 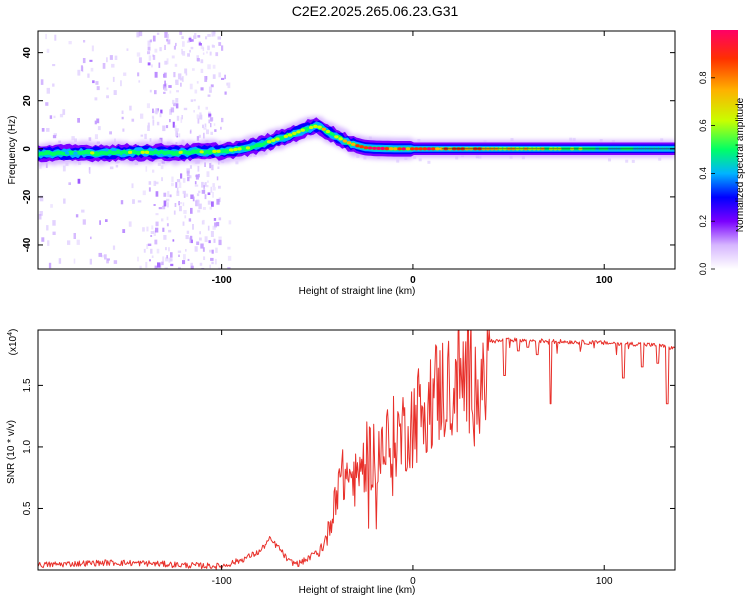 What do you see at coordinates (12, 150) in the screenshot?
I see `spectrogram-y-axis-label: Frequency (Hz)` at bounding box center [12, 150].